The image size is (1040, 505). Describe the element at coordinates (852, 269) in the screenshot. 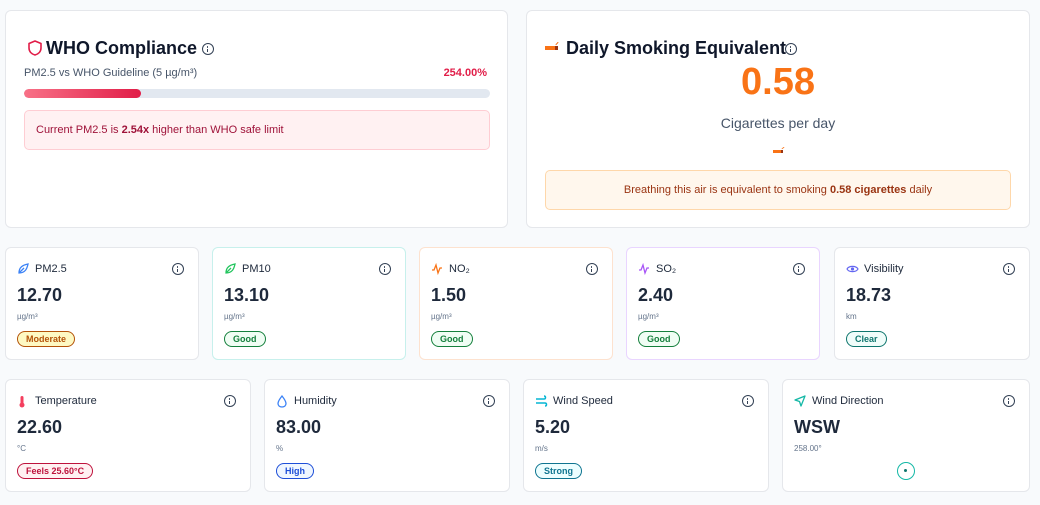

I see `eye-icon` at that location.